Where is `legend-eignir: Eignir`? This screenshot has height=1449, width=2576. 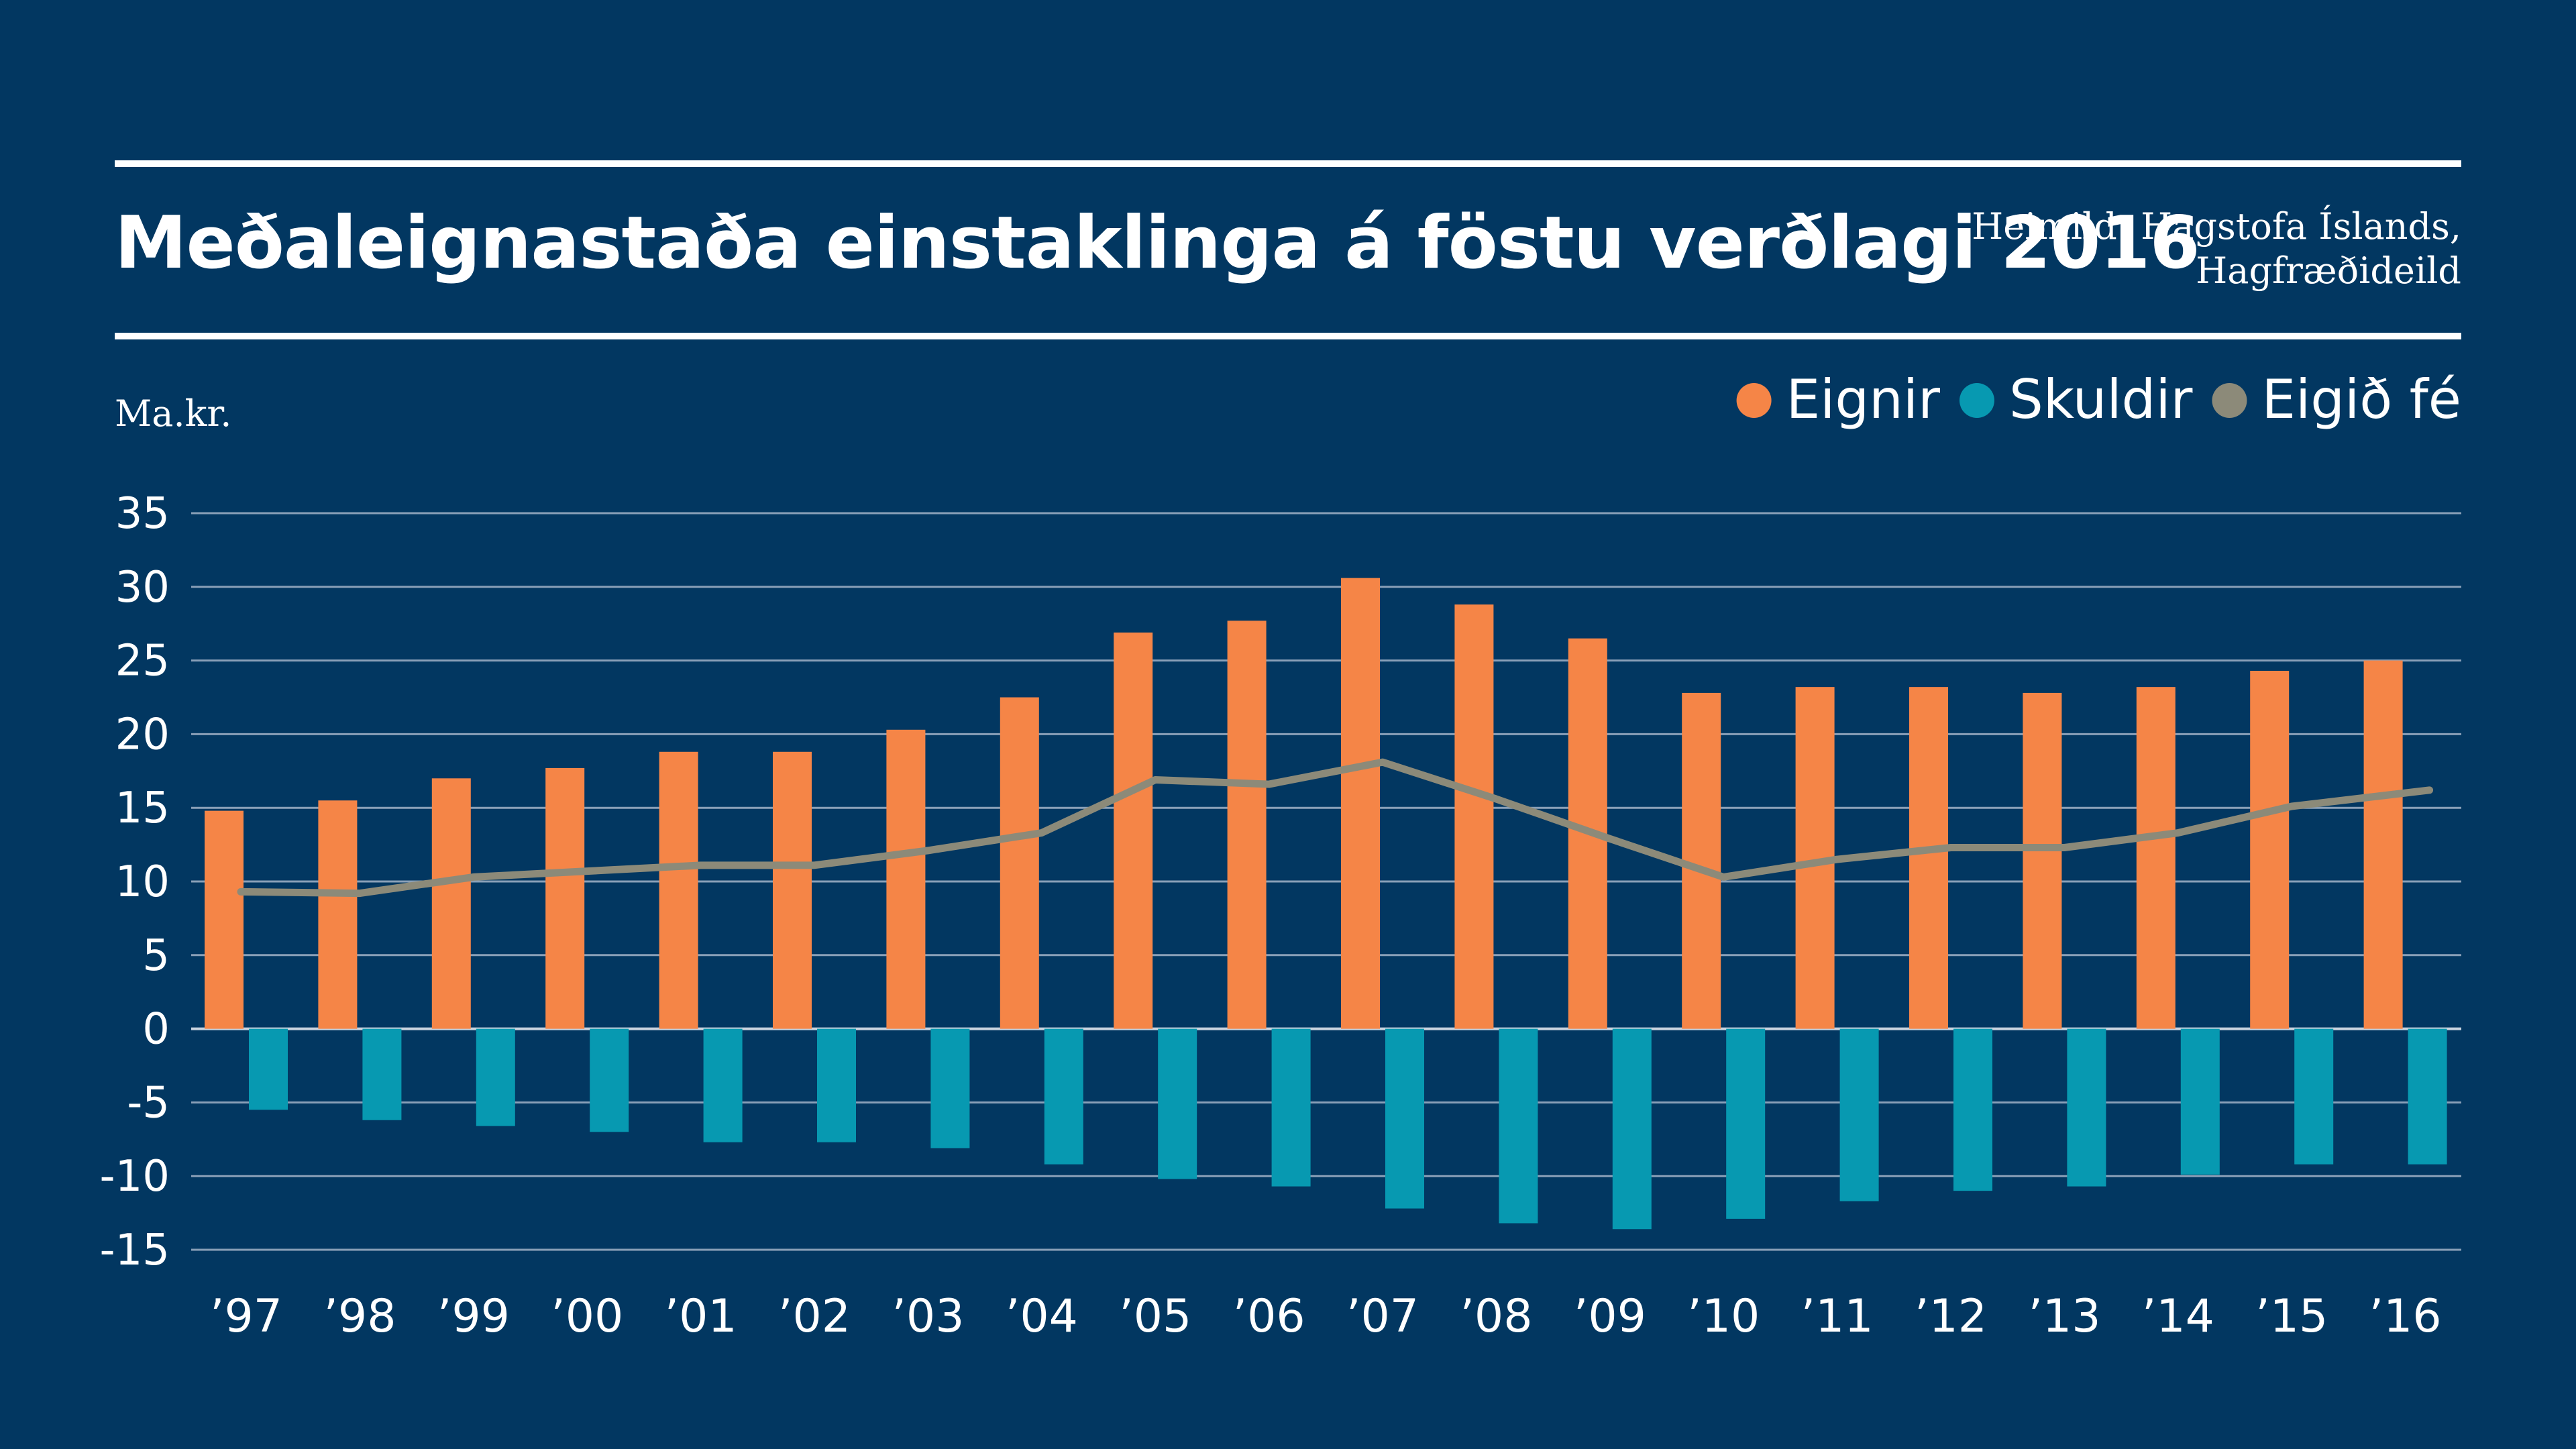 legend-eignir: Eignir is located at coordinates (1838, 399).